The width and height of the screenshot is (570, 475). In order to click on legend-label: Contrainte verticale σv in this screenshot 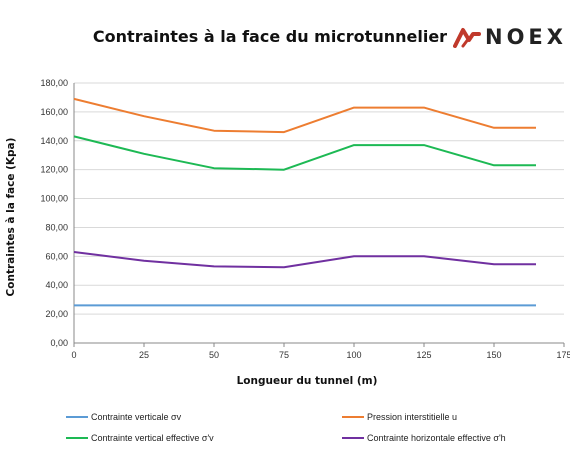, I will do `click(136, 417)`.